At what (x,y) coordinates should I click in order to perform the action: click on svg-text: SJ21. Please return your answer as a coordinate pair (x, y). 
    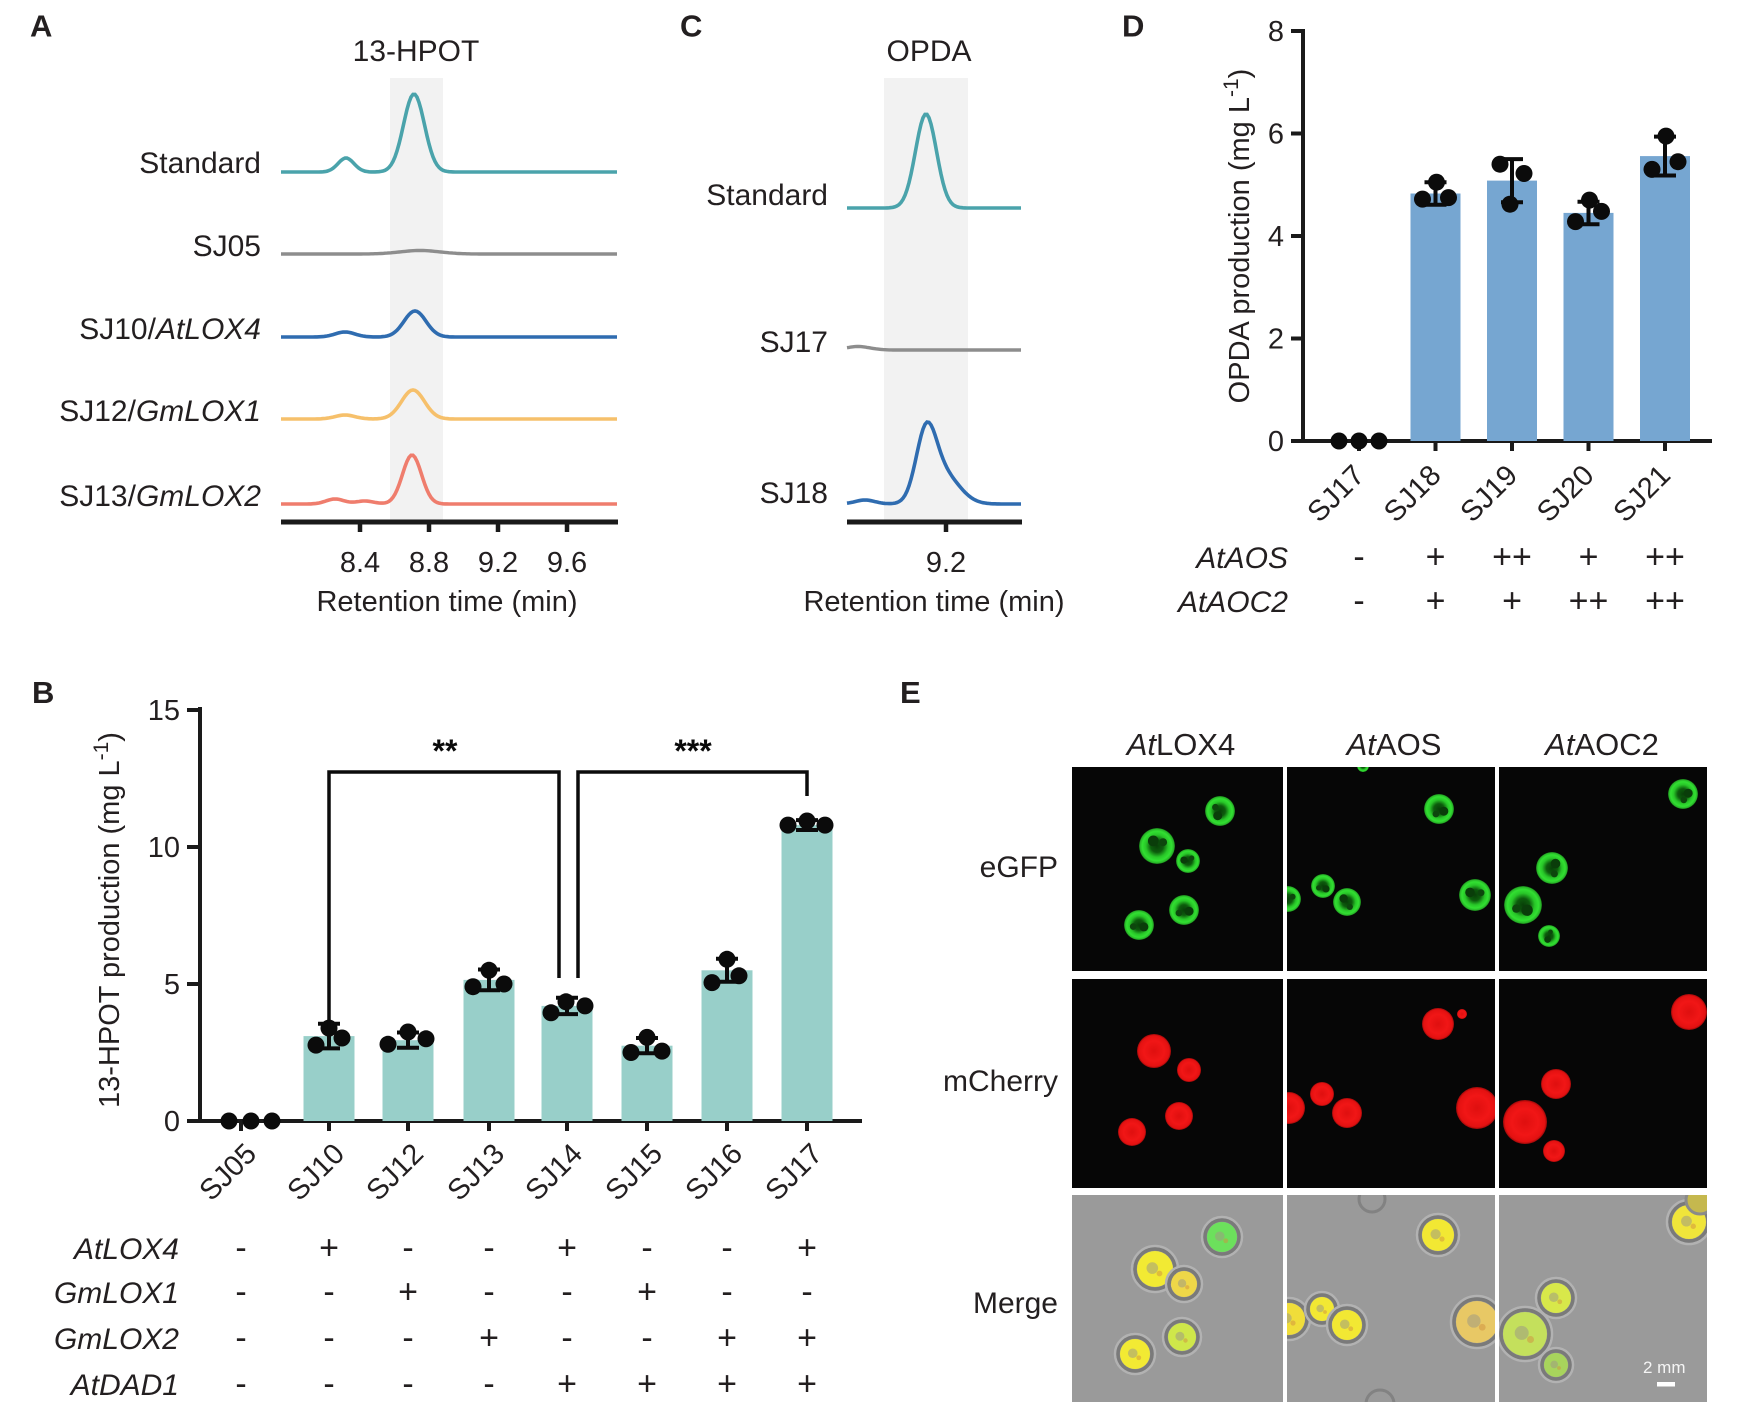
    Looking at the image, I should click on (1642, 493).